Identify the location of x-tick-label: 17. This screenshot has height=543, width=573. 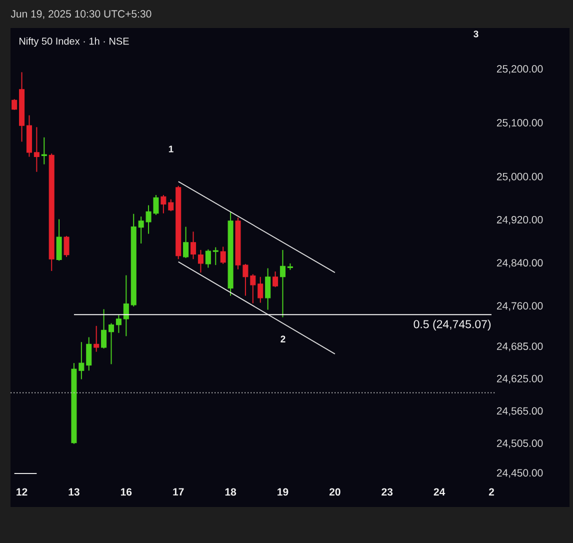
(178, 492).